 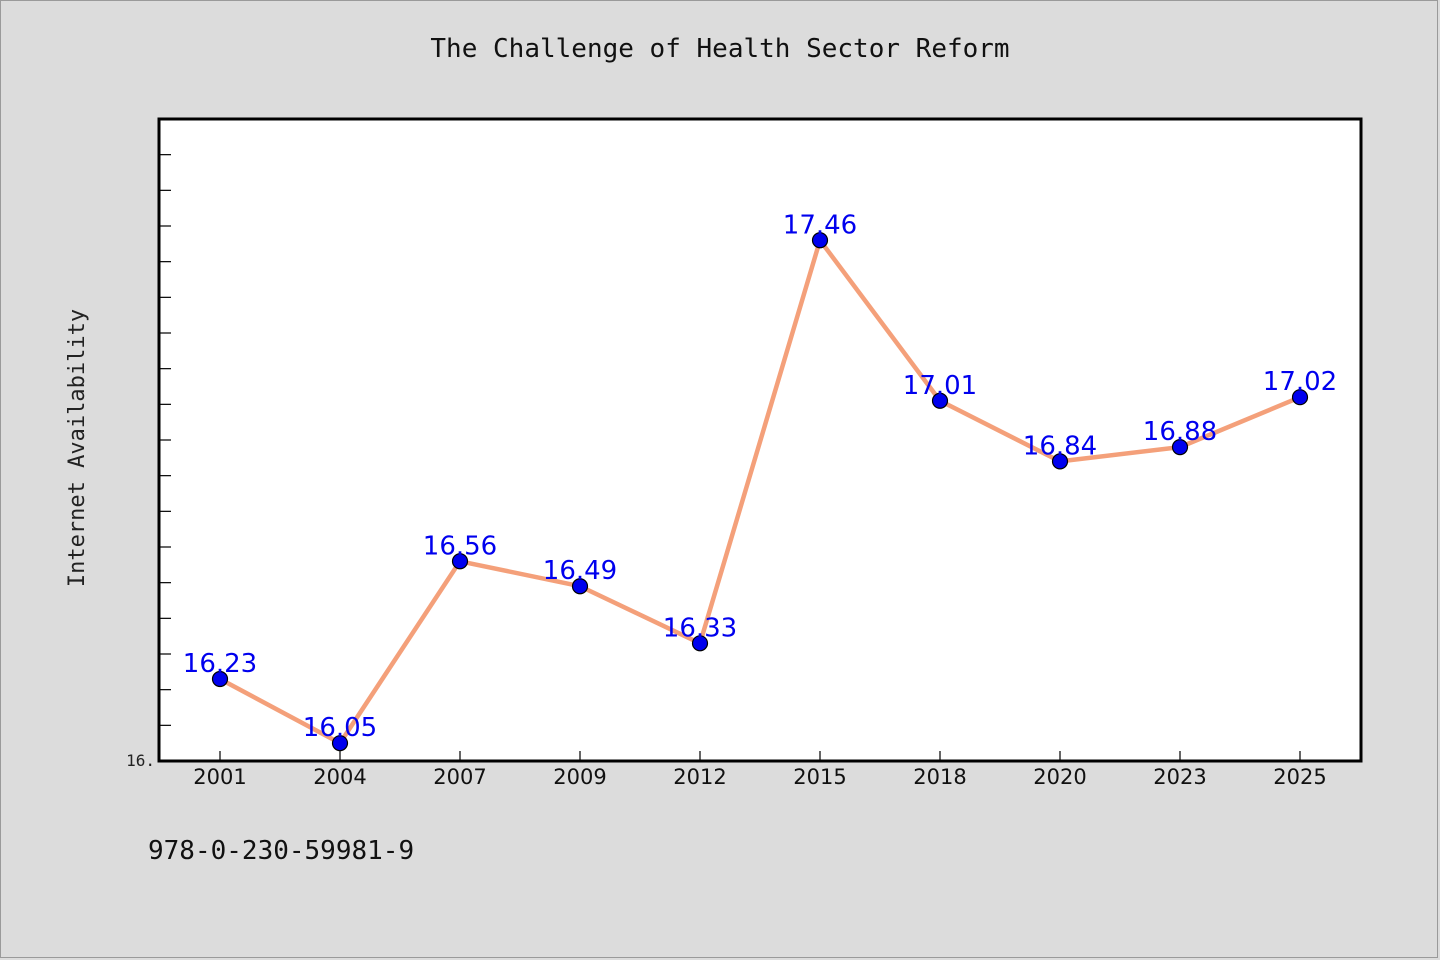 What do you see at coordinates (340, 728) in the screenshot?
I see `data-label: 16.05` at bounding box center [340, 728].